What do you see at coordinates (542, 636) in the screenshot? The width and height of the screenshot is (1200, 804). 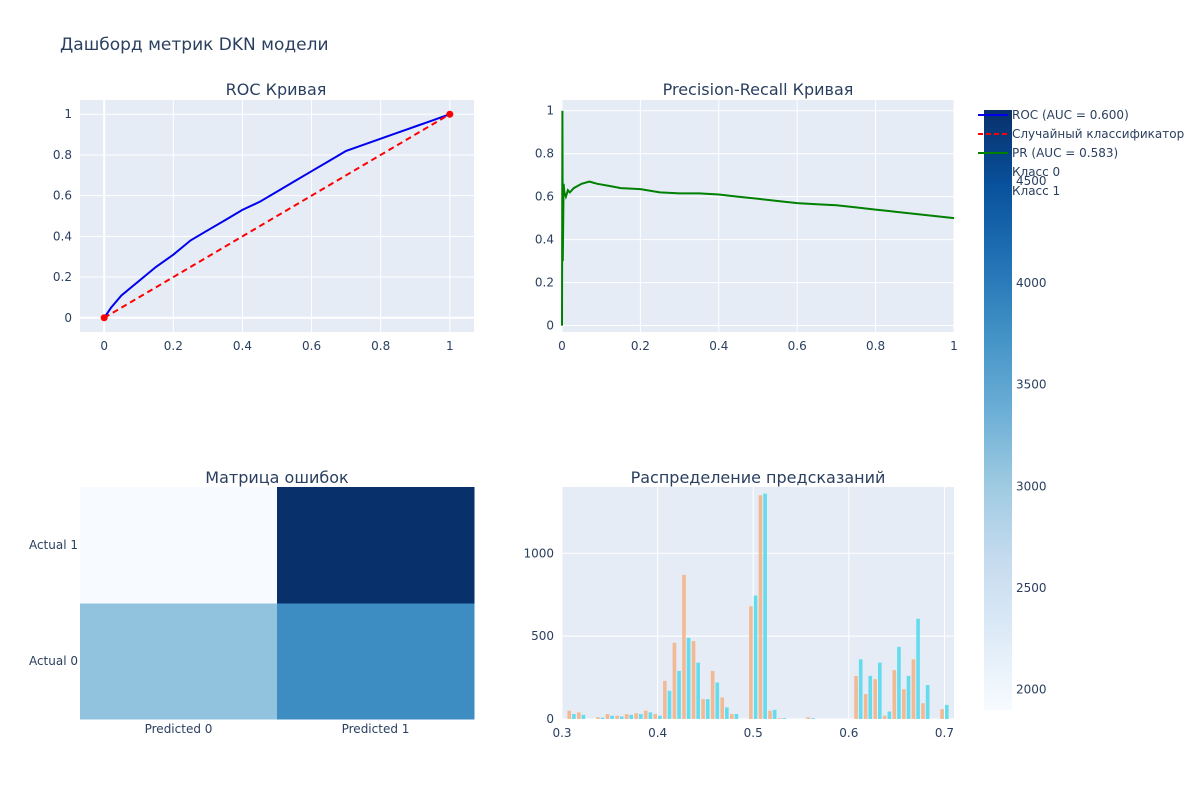 I see `y-tick-label: 500` at bounding box center [542, 636].